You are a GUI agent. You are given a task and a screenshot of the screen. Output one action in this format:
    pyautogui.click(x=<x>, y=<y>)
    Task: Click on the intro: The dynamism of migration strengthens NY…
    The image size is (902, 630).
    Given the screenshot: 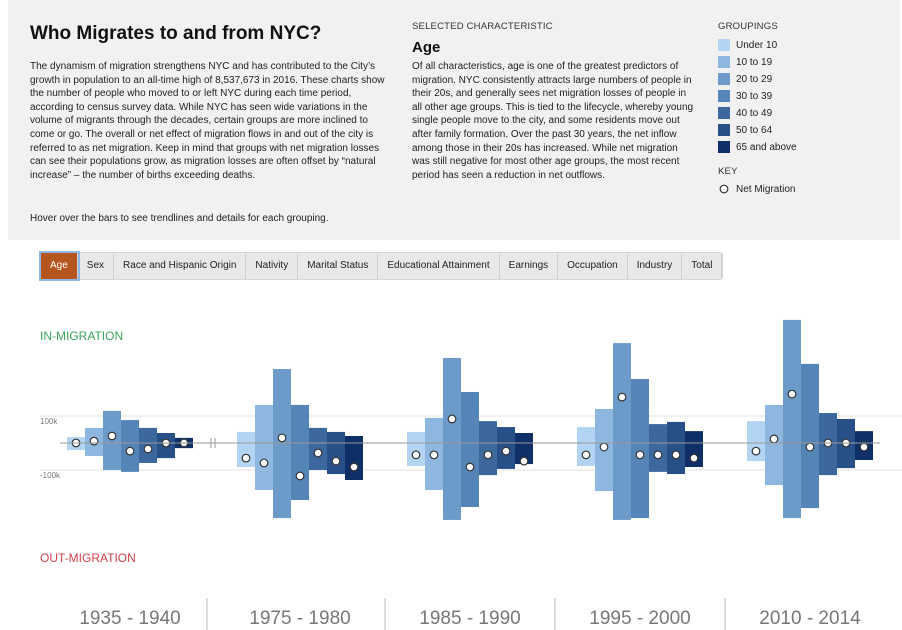 What is the action you would take?
    pyautogui.click(x=207, y=121)
    